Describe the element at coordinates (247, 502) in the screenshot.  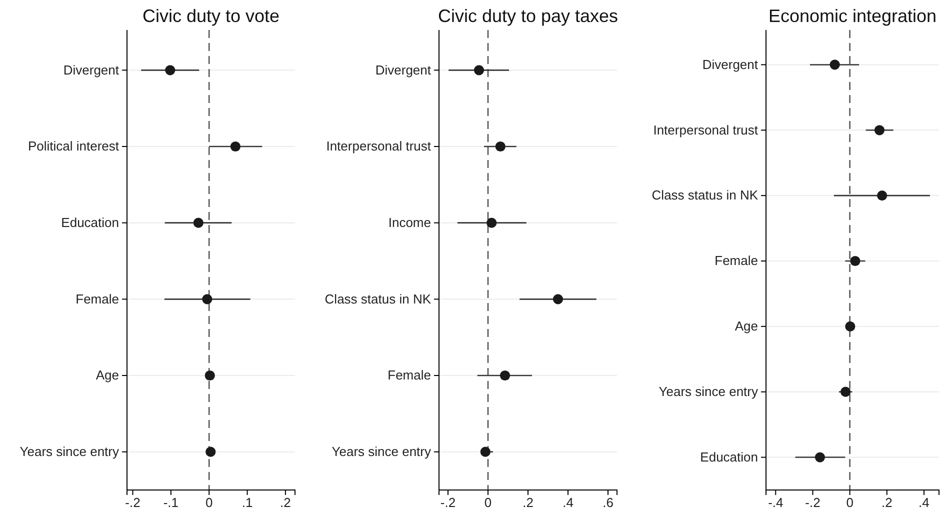
I see `x-tick-label: .1` at that location.